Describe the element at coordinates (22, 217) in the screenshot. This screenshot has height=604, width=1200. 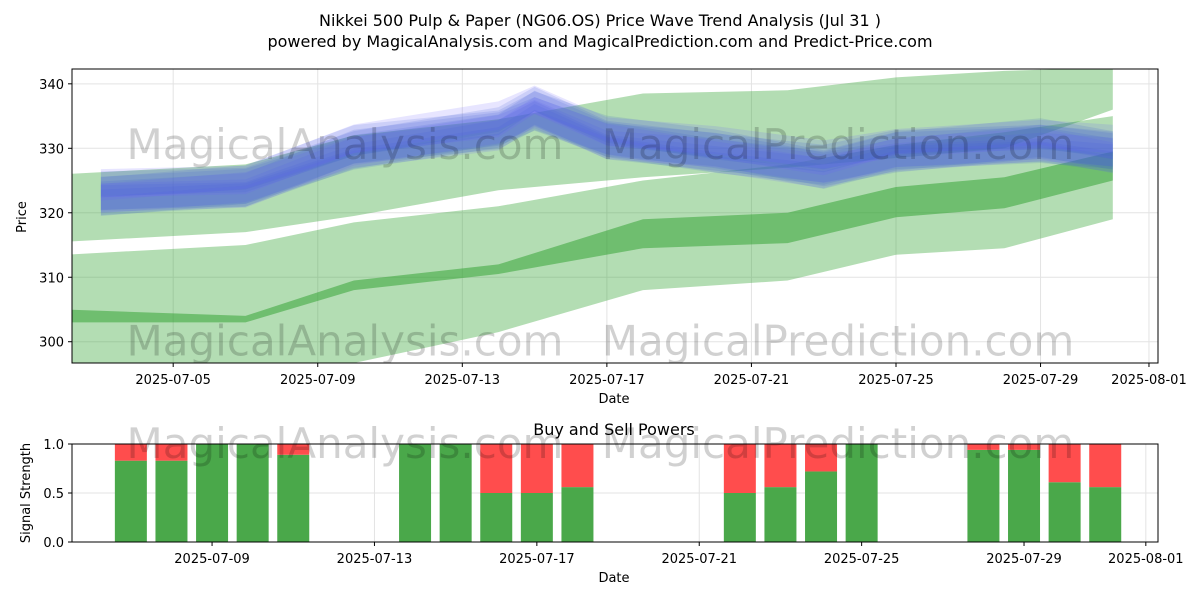
I see `top-y-axis-label: Price` at that location.